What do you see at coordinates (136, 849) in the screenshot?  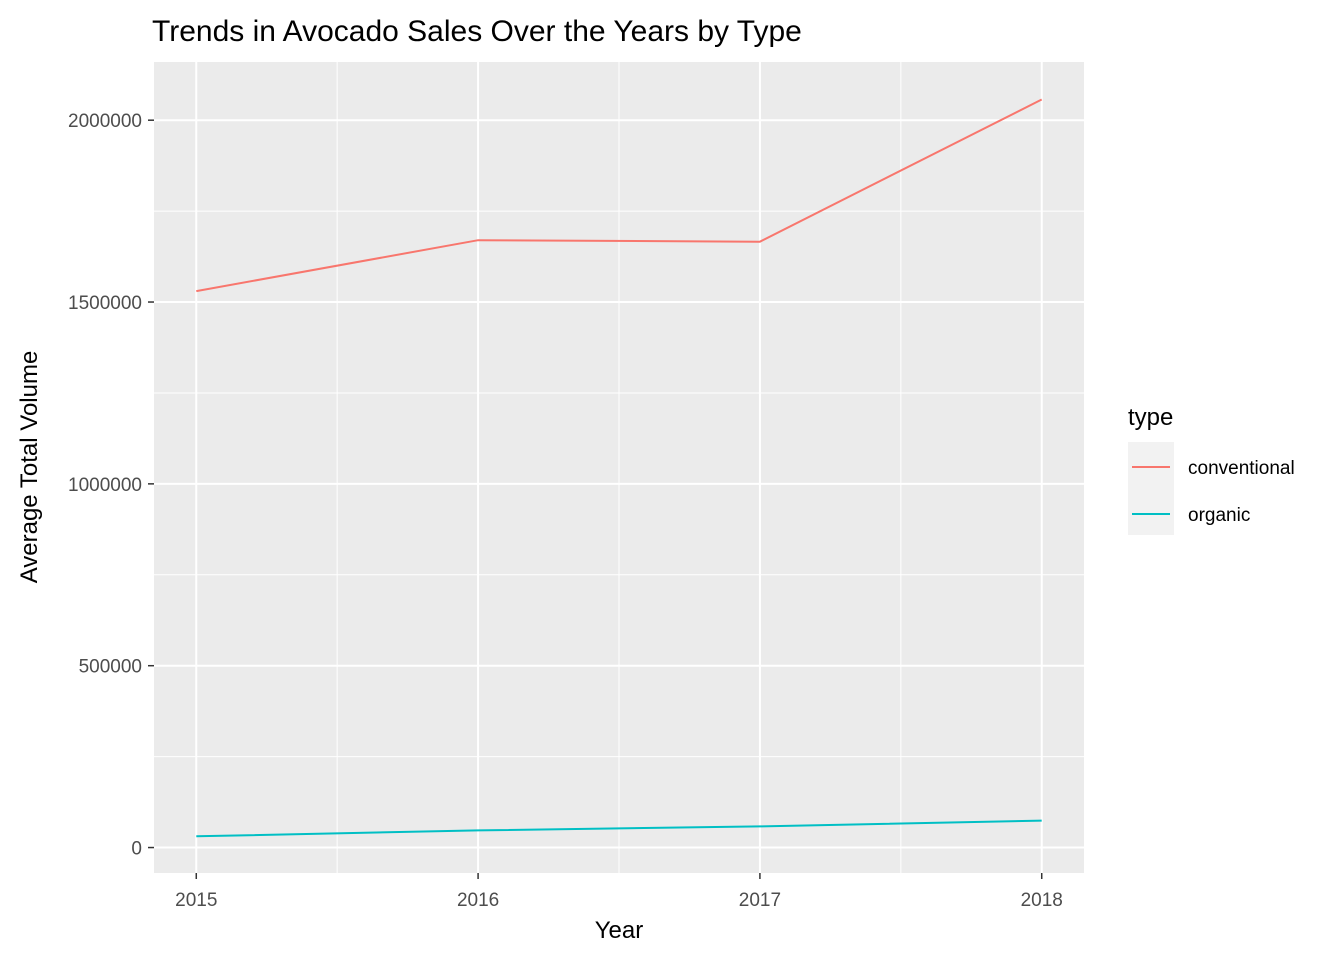 I see `y-tick-label: 0` at bounding box center [136, 849].